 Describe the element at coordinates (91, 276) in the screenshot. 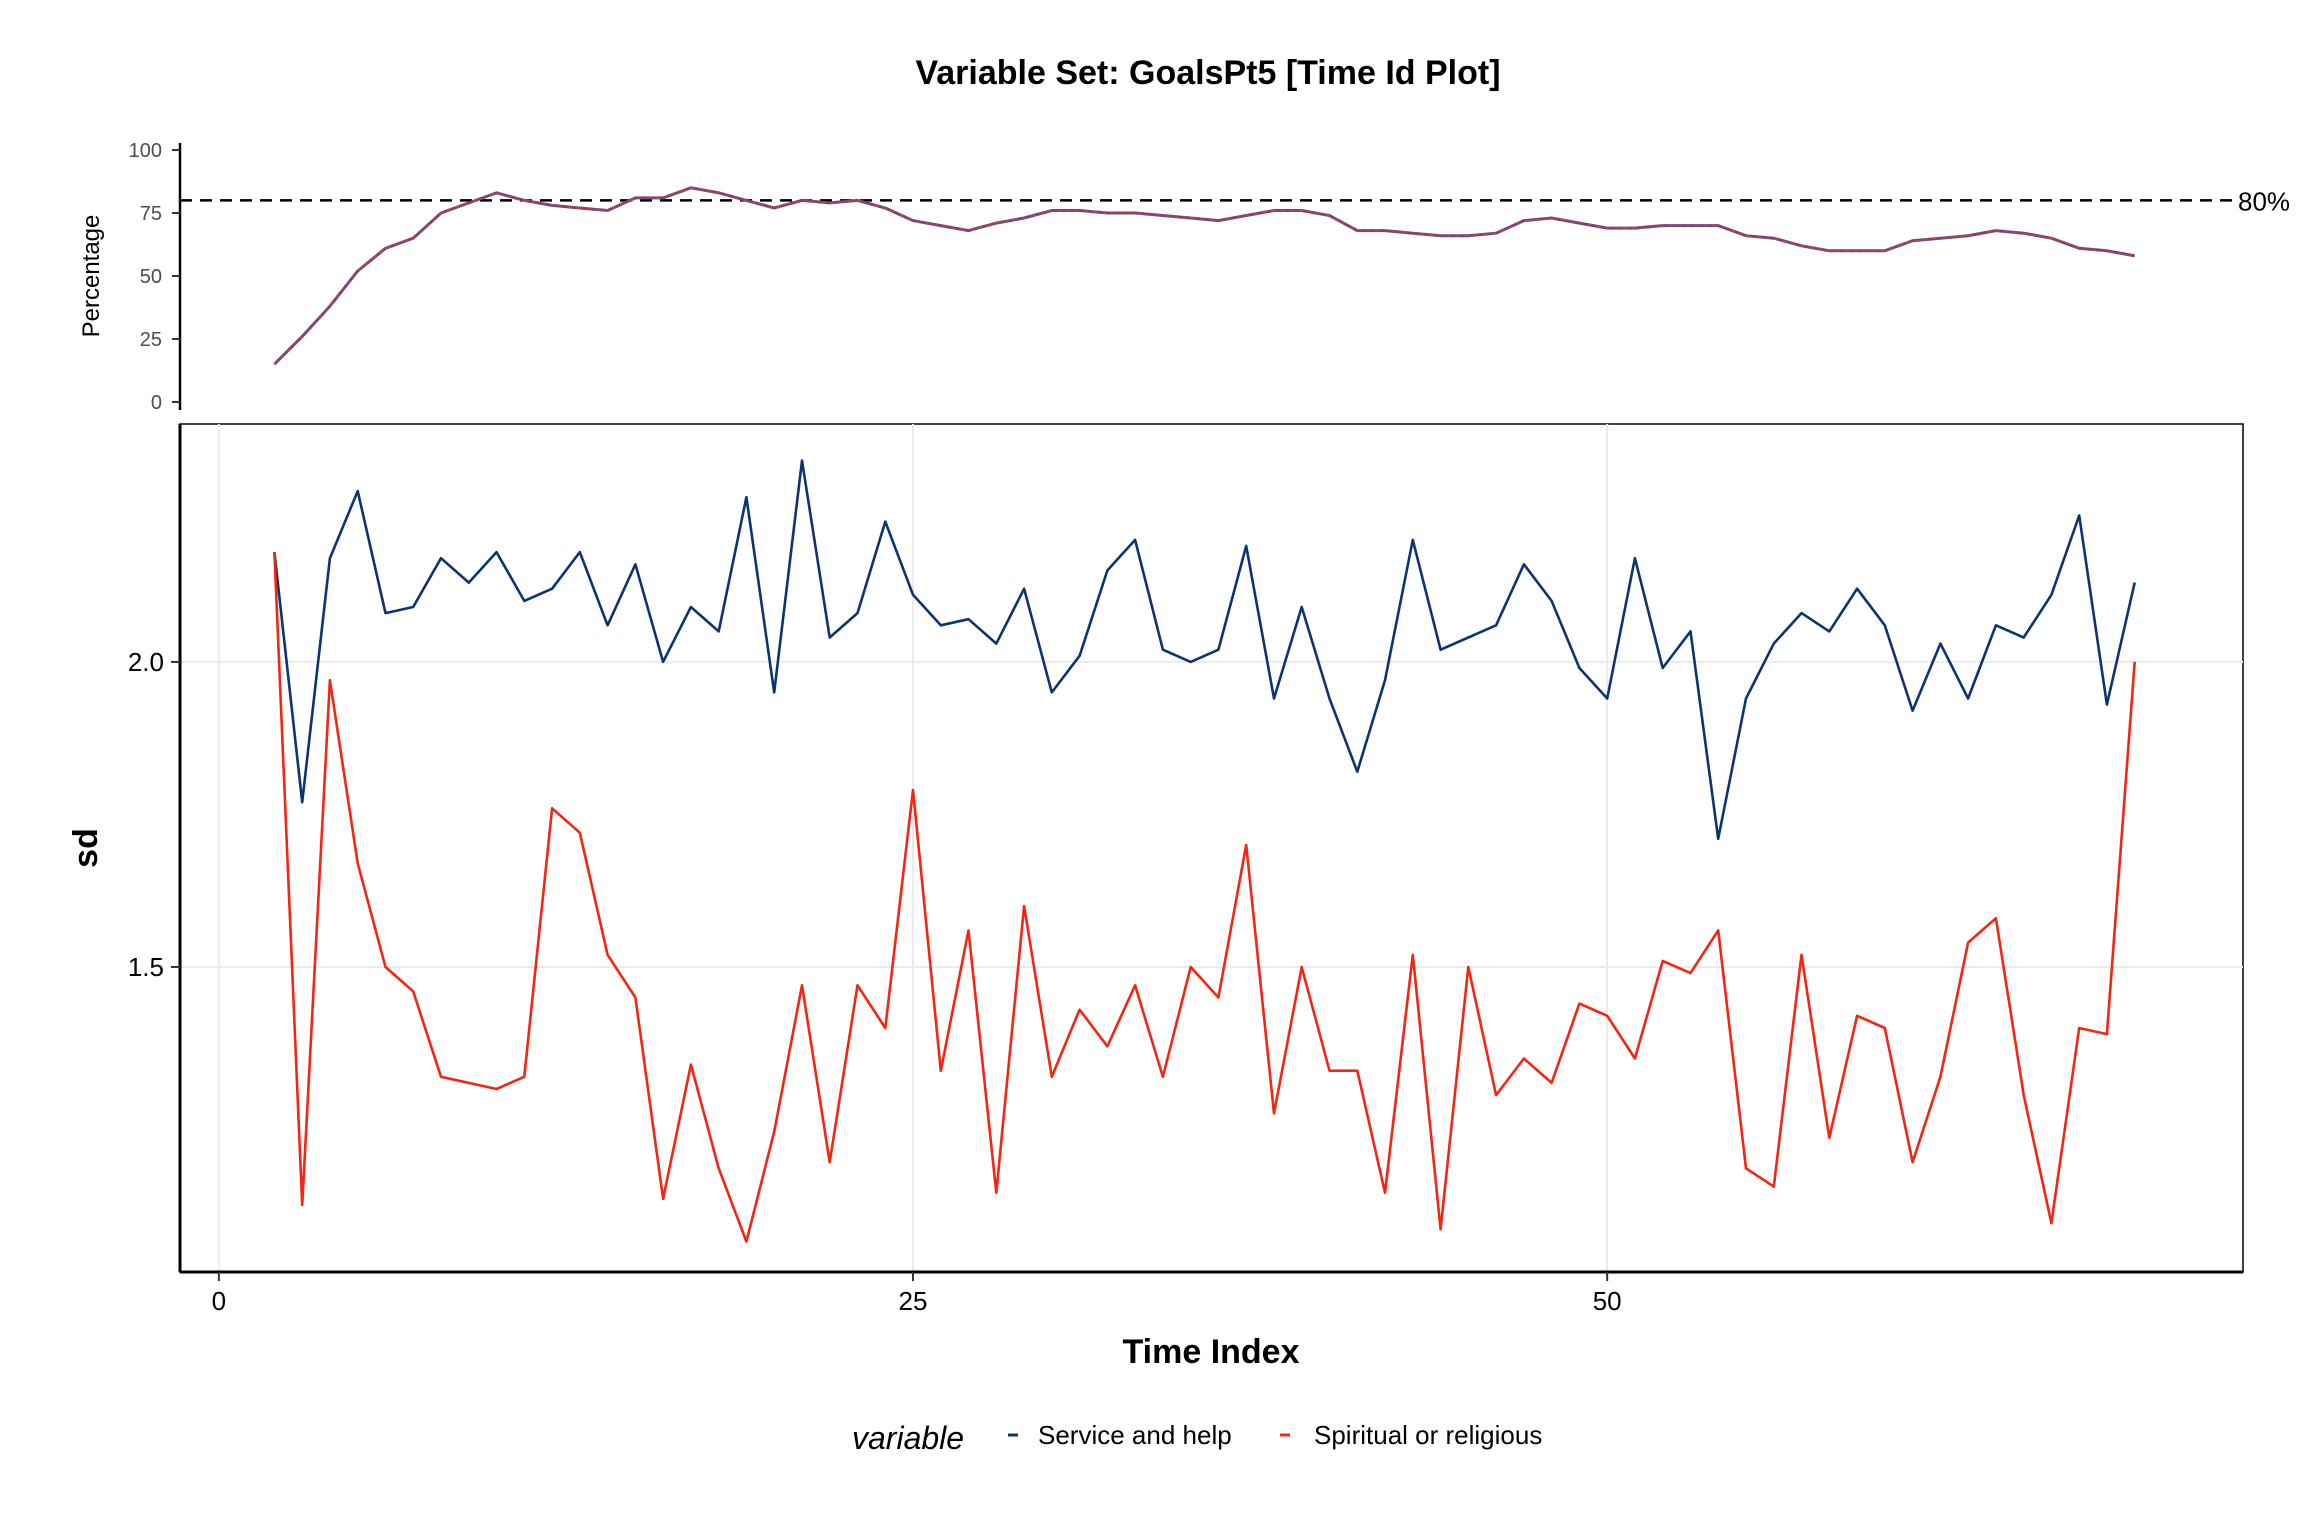

I see `top-y-axis-title: Percentage` at that location.